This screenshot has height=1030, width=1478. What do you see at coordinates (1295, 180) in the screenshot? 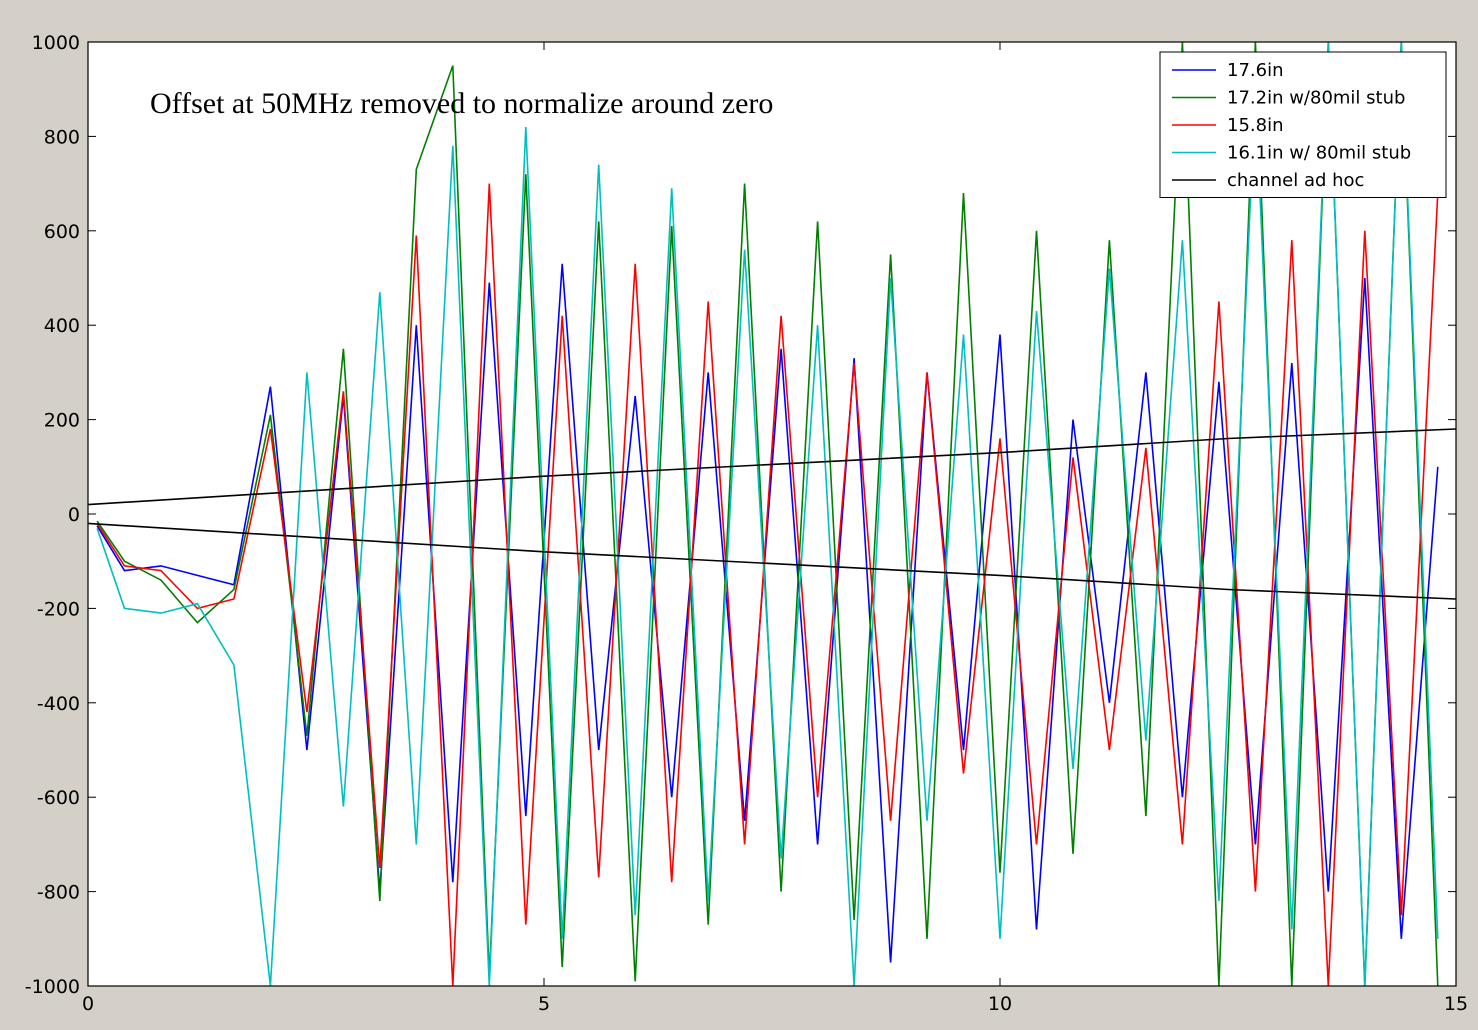
I see `legend-label-4: channel ad hoc` at bounding box center [1295, 180].